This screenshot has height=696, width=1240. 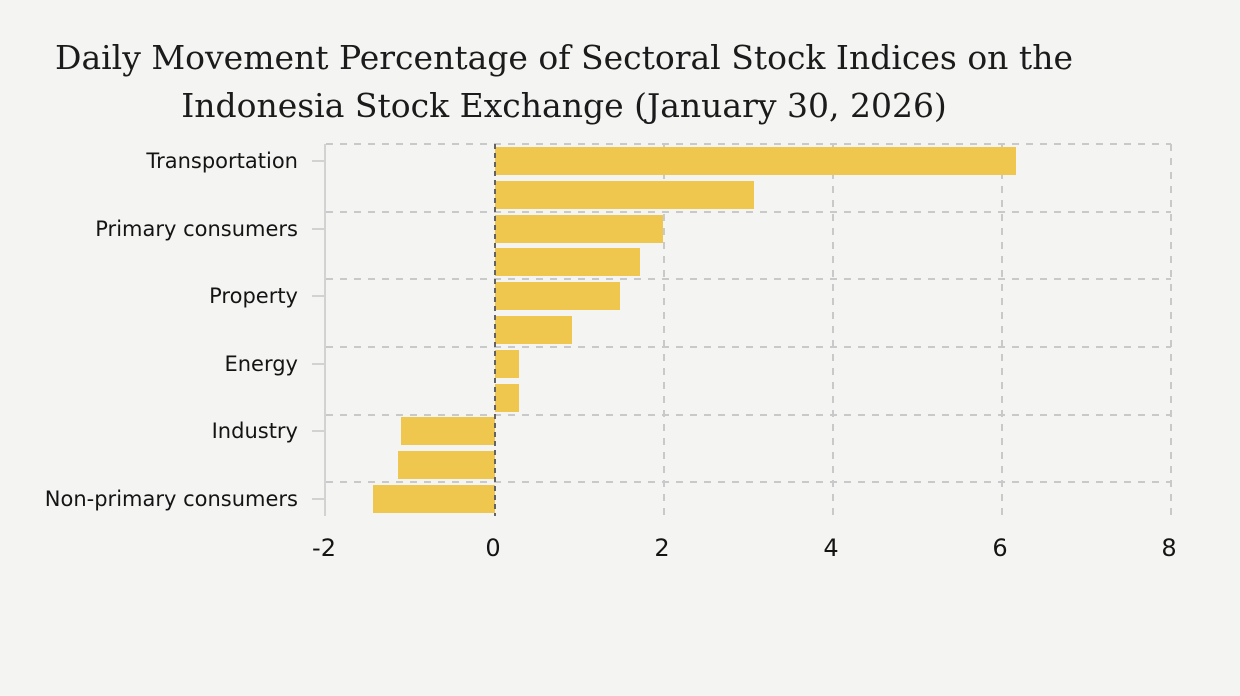 I want to click on y-axis-label: Energy, so click(x=261, y=363).